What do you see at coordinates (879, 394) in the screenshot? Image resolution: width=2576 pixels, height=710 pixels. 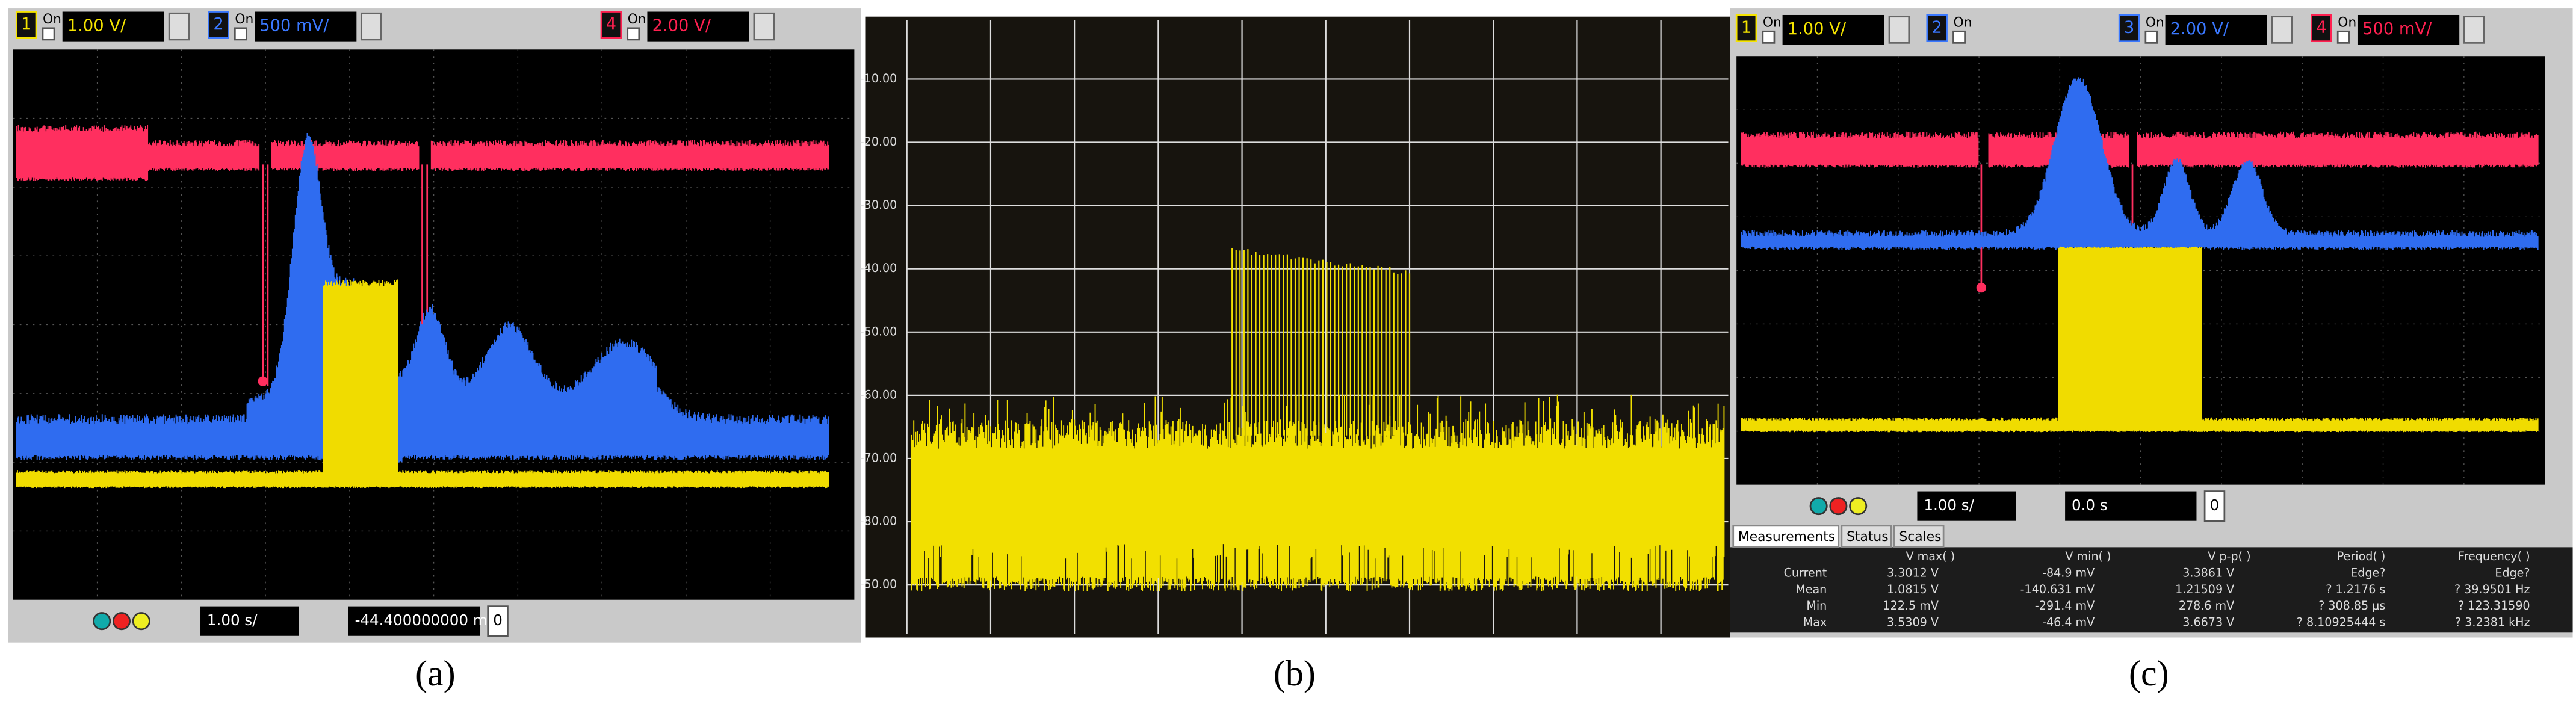 I see `y-tick-label: -60.00` at bounding box center [879, 394].